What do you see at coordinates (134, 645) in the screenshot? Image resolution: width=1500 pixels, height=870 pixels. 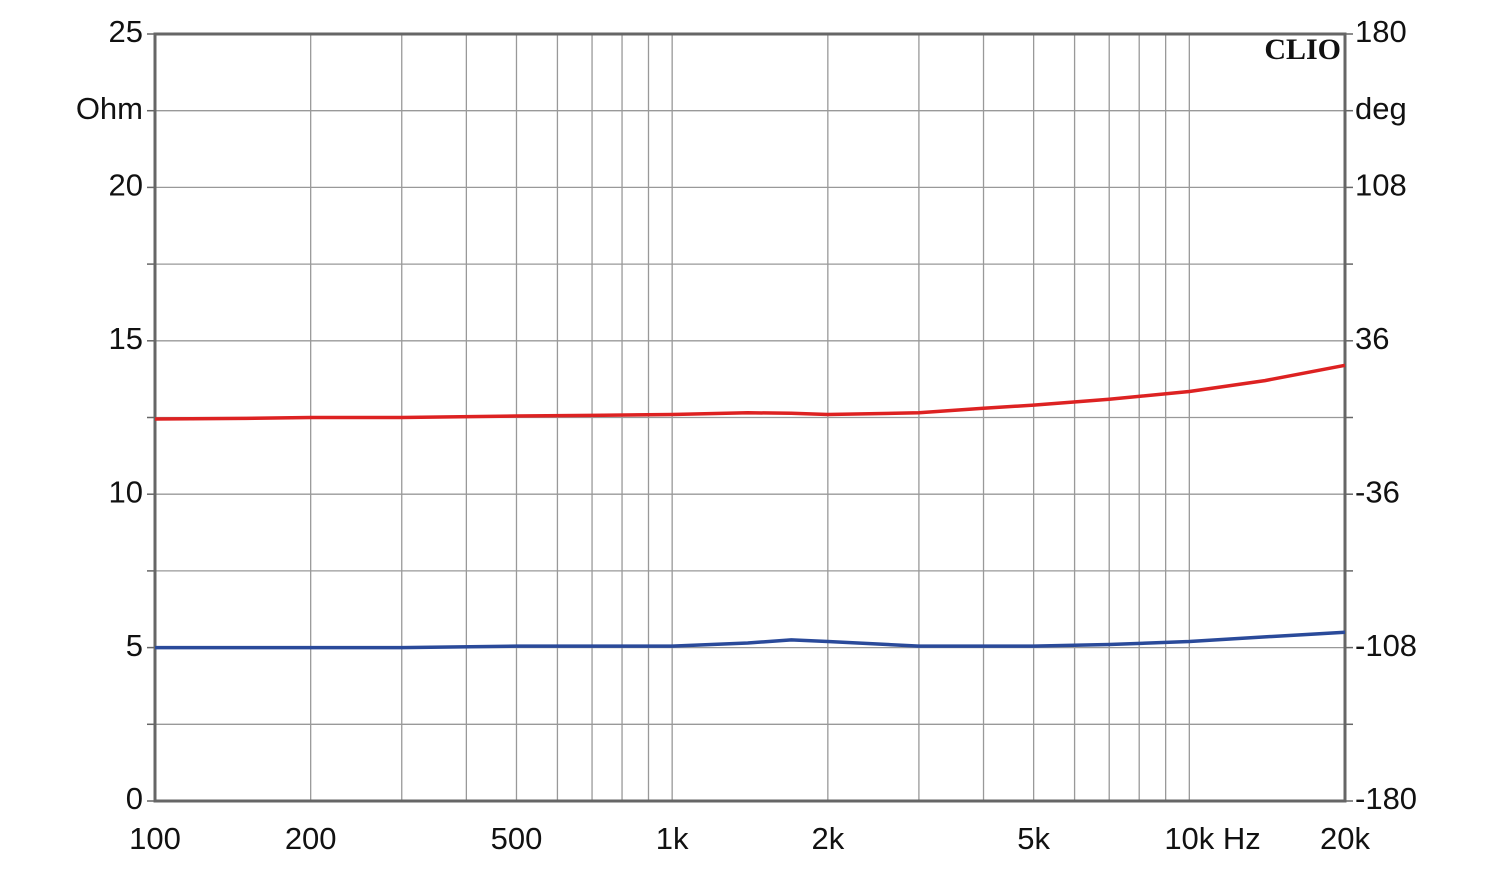 I see `y-tick-label: 5` at bounding box center [134, 645].